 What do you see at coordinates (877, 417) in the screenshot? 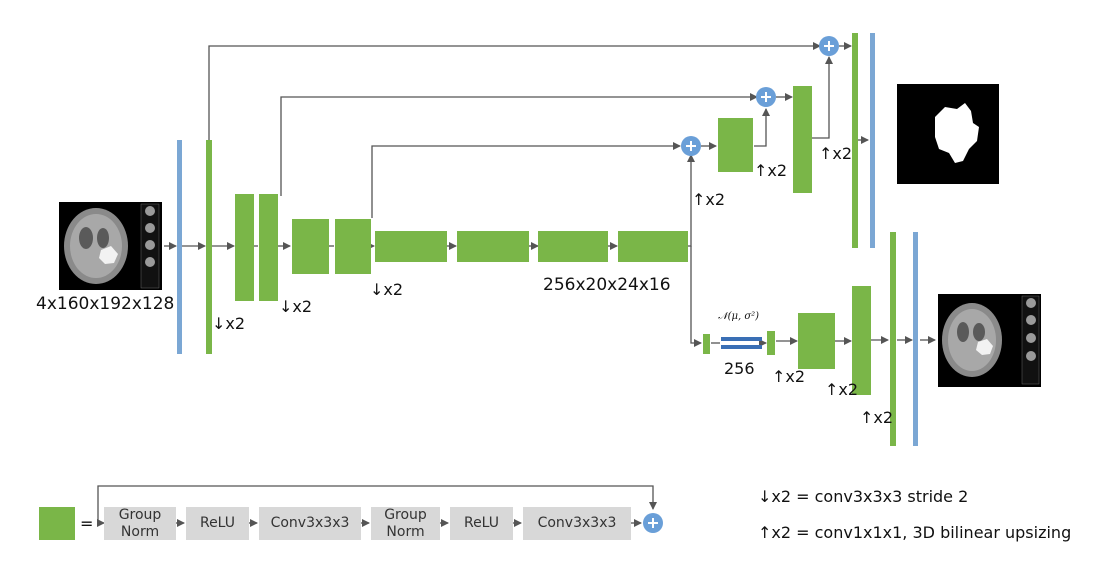
I see `upsample-label-vae-3: ↑x2` at bounding box center [877, 417].